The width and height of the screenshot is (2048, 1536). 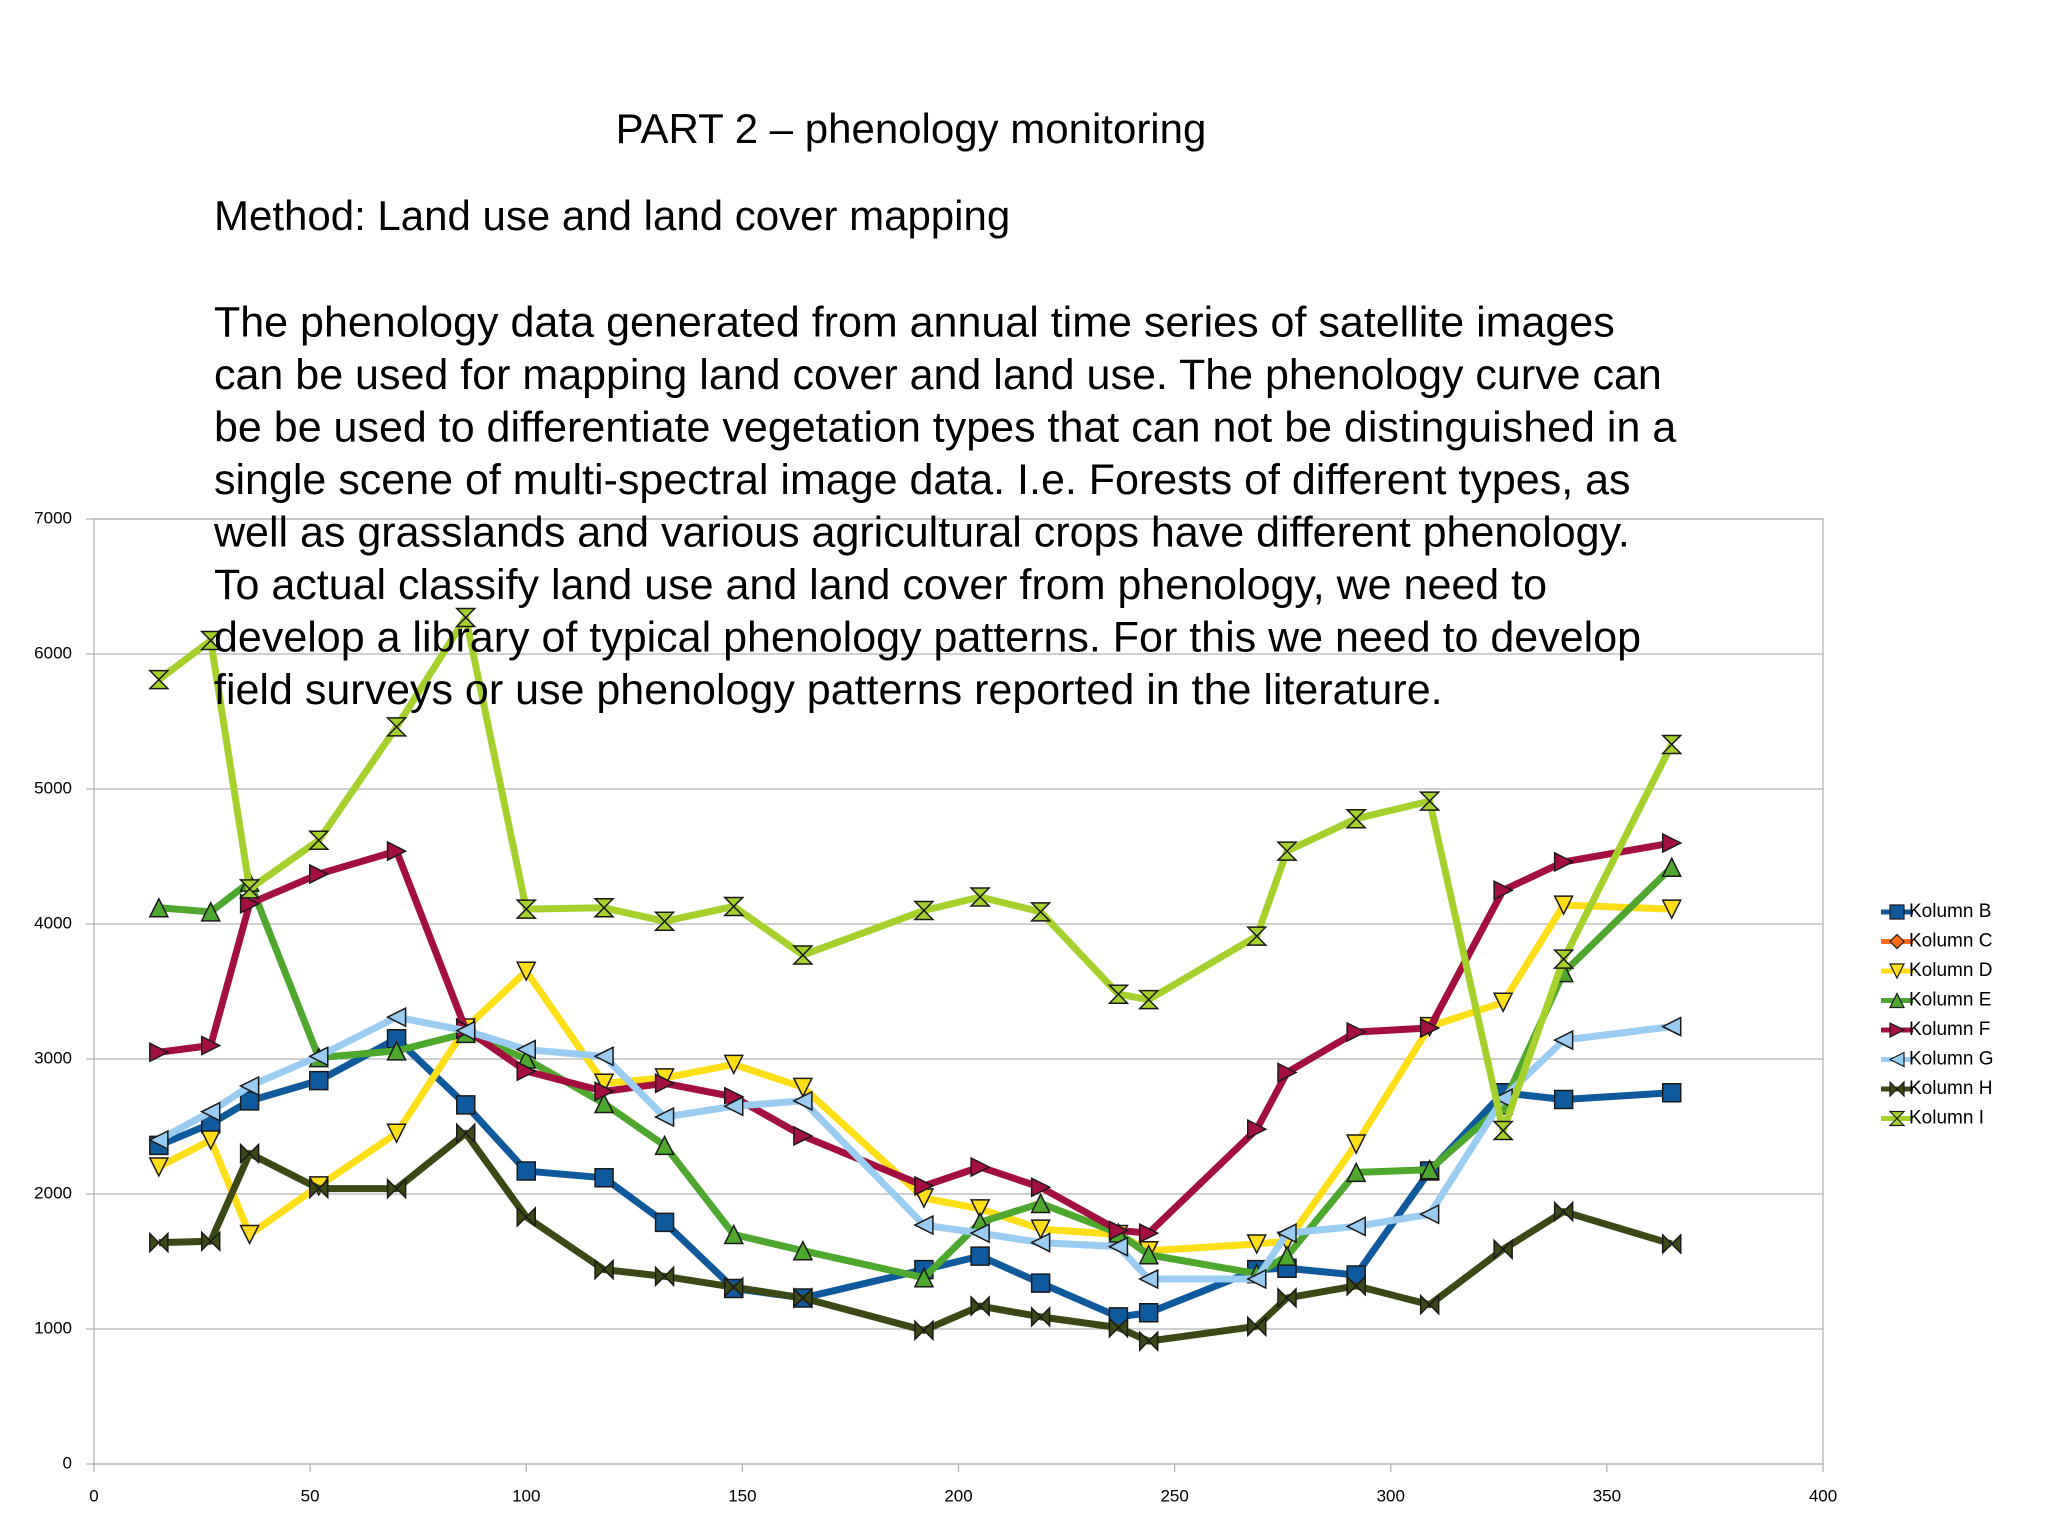 I want to click on legend-label: Kolumn C, so click(x=1950, y=941).